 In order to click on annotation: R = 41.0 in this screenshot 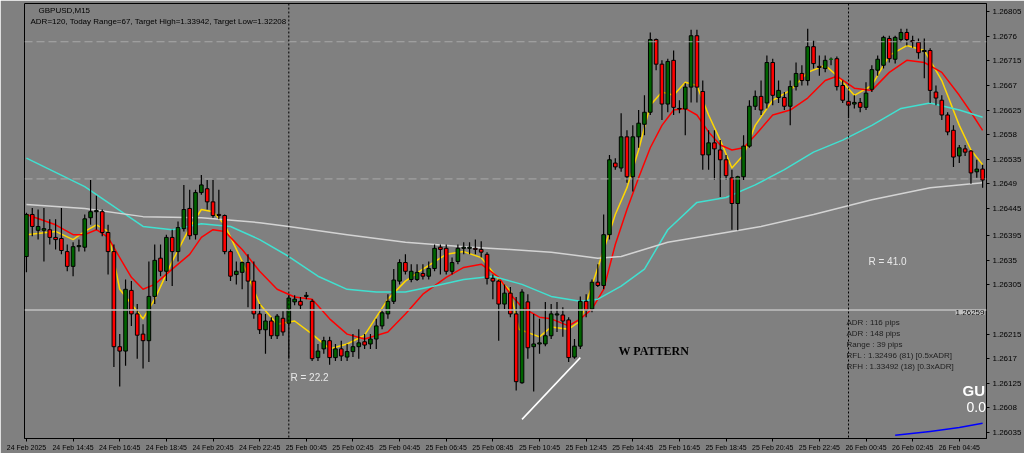, I will do `click(888, 261)`.